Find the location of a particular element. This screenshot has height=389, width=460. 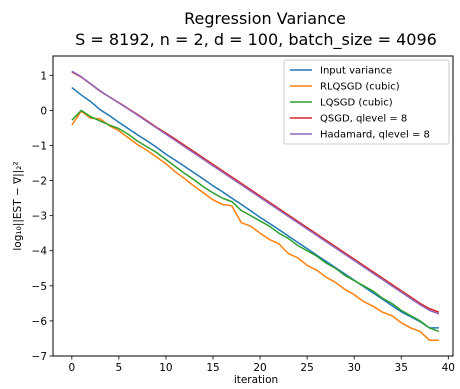

legend-label-0: Input variance is located at coordinates (356, 71).